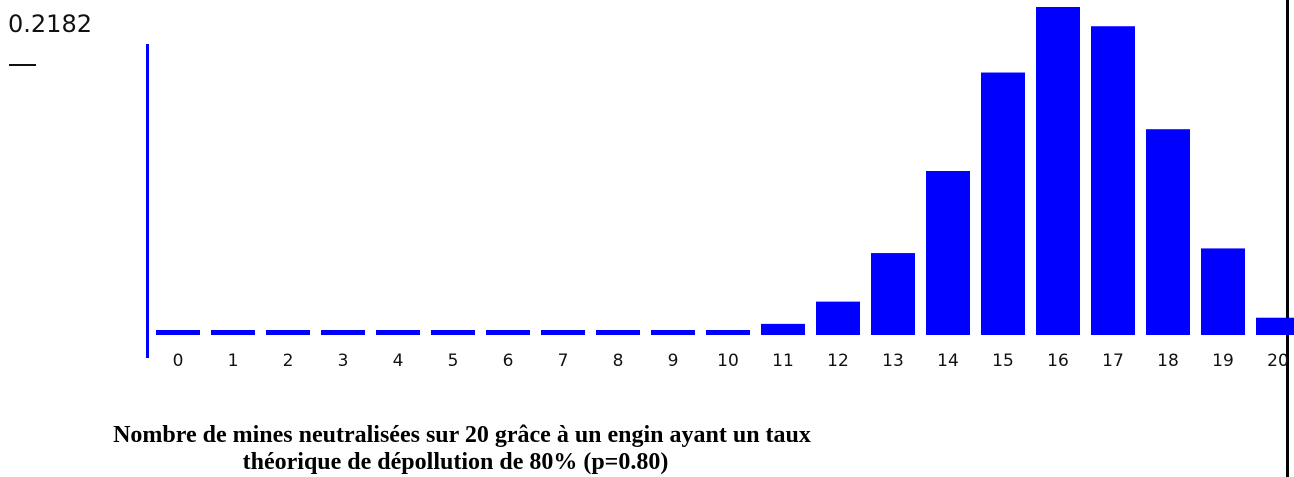  I want to click on x-tick-label-0: 0, so click(178, 361).